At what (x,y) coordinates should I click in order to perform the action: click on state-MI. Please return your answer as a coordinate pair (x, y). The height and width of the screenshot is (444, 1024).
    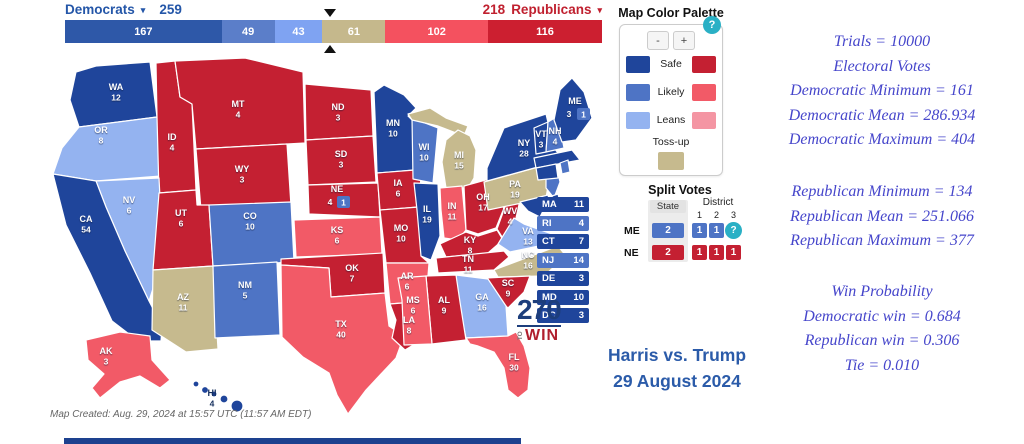
    Looking at the image, I should click on (442, 148).